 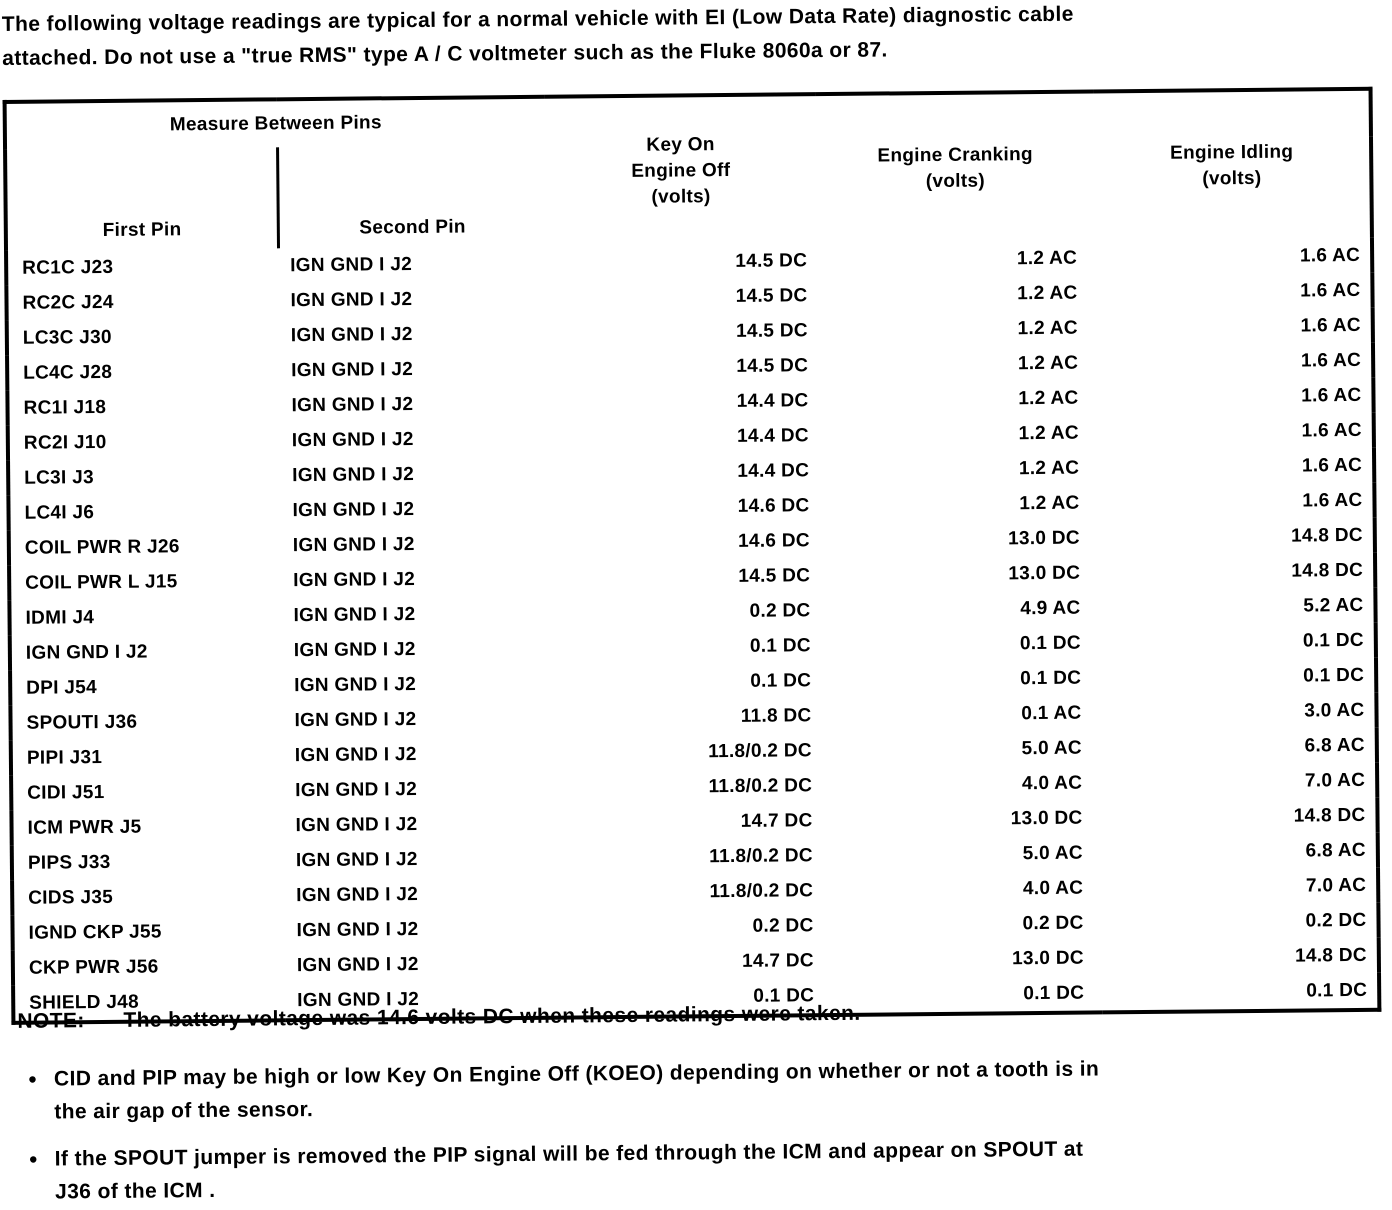 What do you see at coordinates (781, 680) in the screenshot?
I see `cell-key-on-engine-off-volts: 0.1 DC` at bounding box center [781, 680].